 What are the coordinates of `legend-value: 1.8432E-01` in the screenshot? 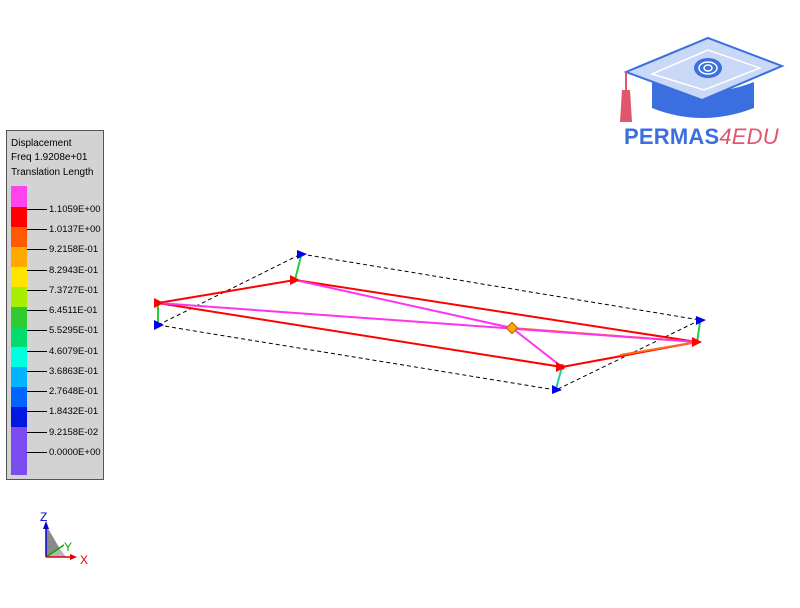 It's located at (74, 411).